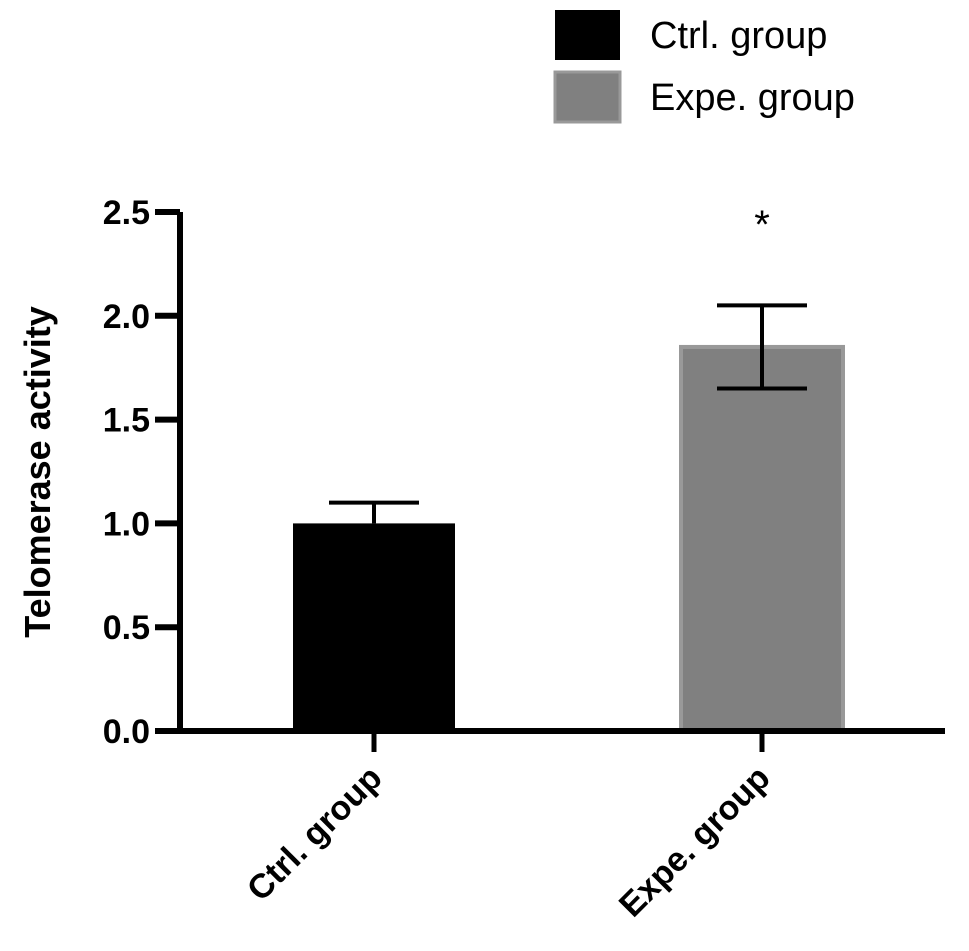 The image size is (969, 951). I want to click on legend-label-ctrl: Ctrl. group, so click(738, 36).